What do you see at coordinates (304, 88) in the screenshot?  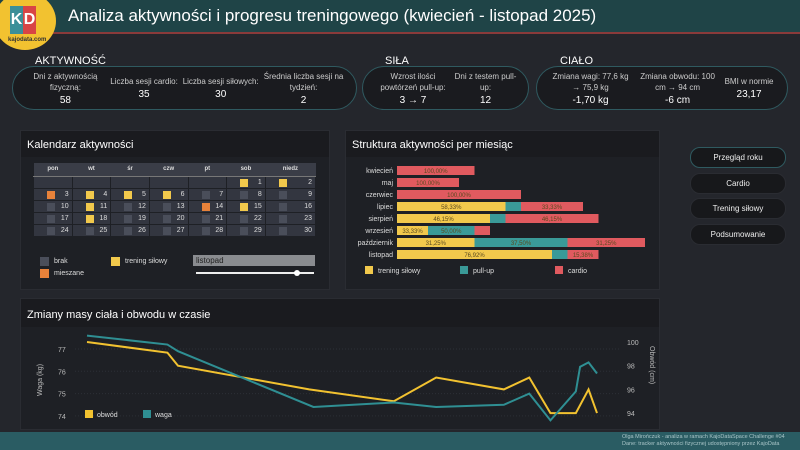 I see `kpi-aktywnosc-3: Średnia liczba sesji na tydzień: 2` at bounding box center [304, 88].